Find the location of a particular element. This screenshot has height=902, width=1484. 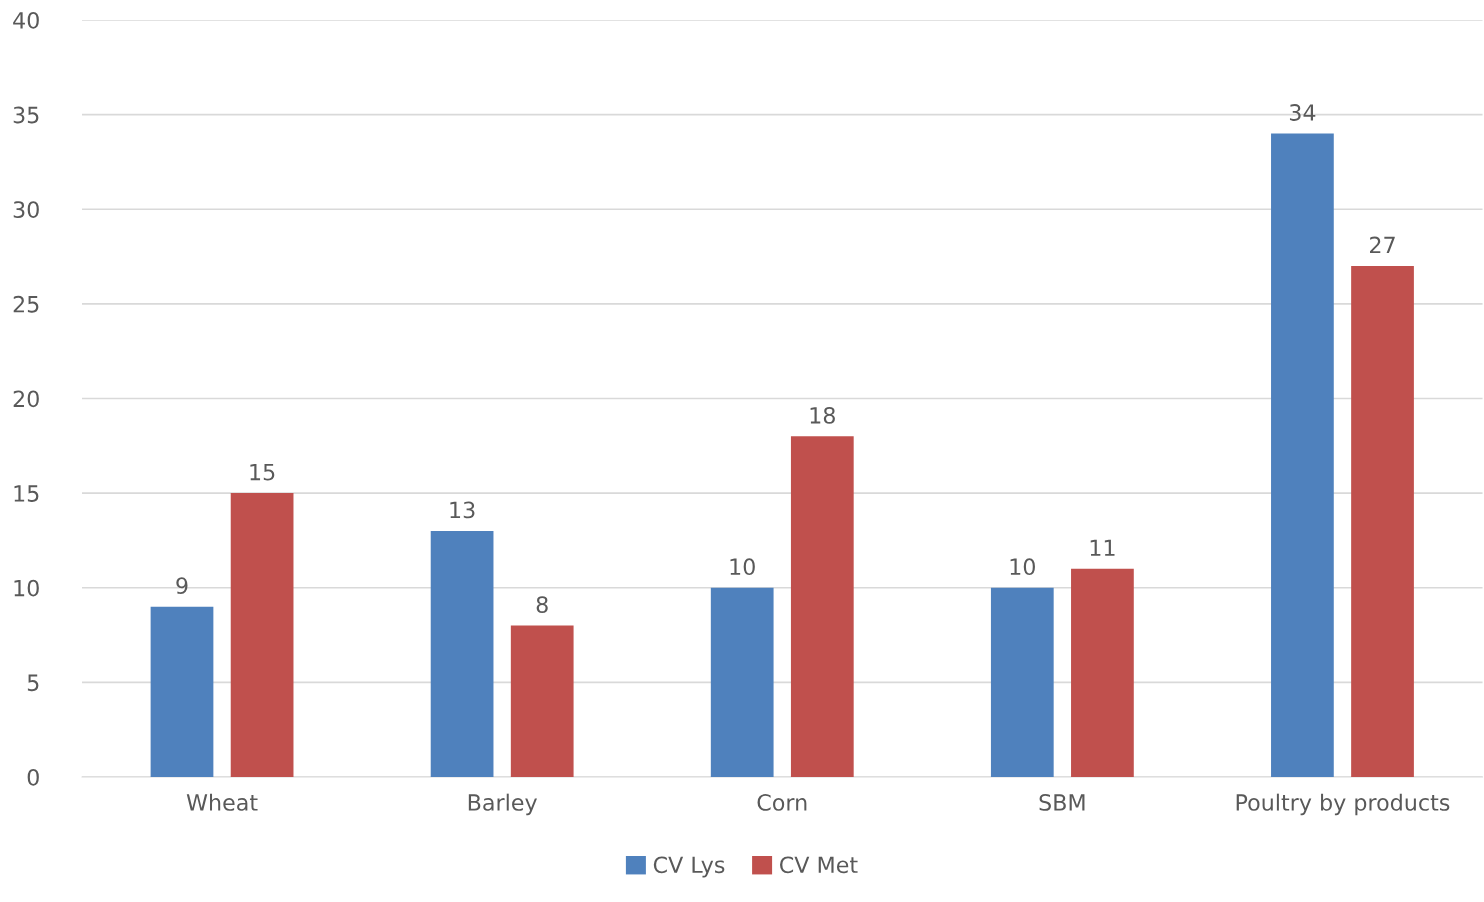

y-tick-label: 10 is located at coordinates (26, 588).